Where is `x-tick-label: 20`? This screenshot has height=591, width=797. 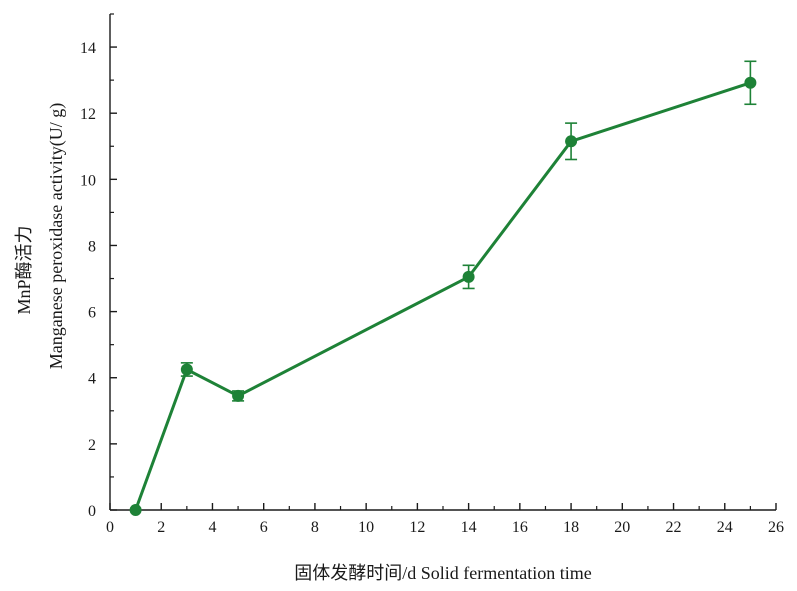
x-tick-label: 20 is located at coordinates (622, 527).